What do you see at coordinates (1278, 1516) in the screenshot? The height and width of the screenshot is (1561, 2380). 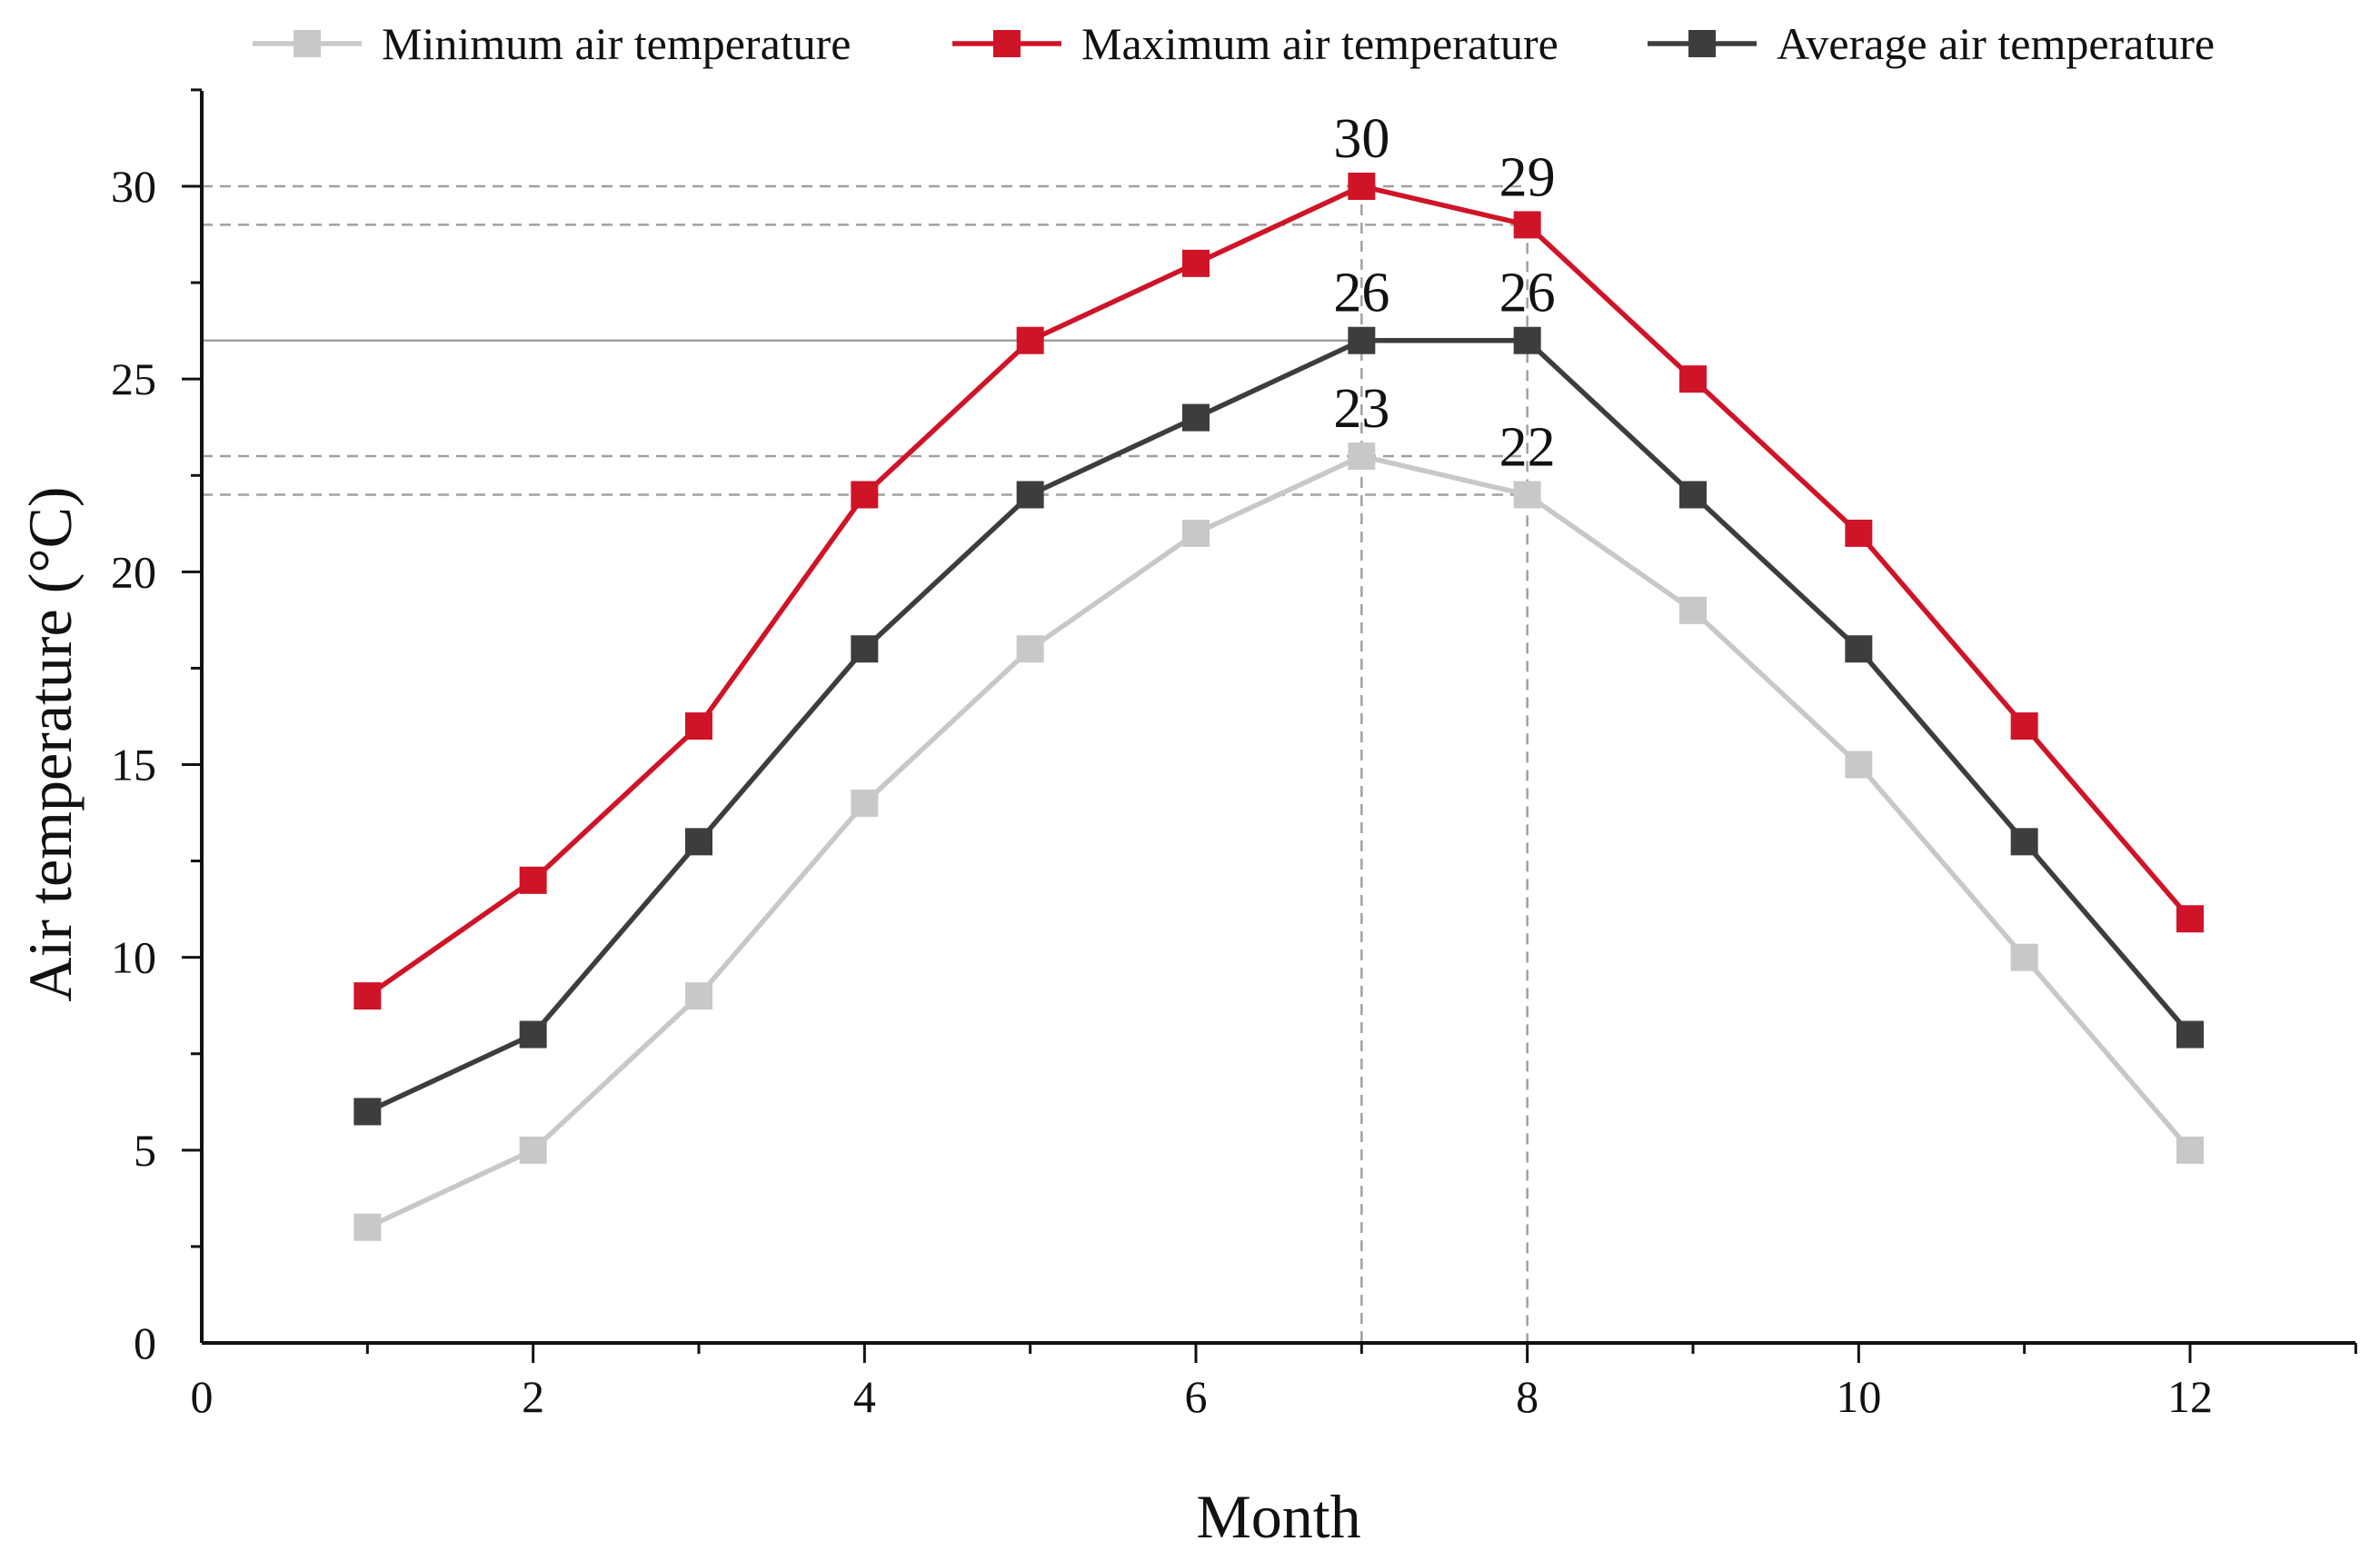 I see `x-axis-title: Month` at bounding box center [1278, 1516].